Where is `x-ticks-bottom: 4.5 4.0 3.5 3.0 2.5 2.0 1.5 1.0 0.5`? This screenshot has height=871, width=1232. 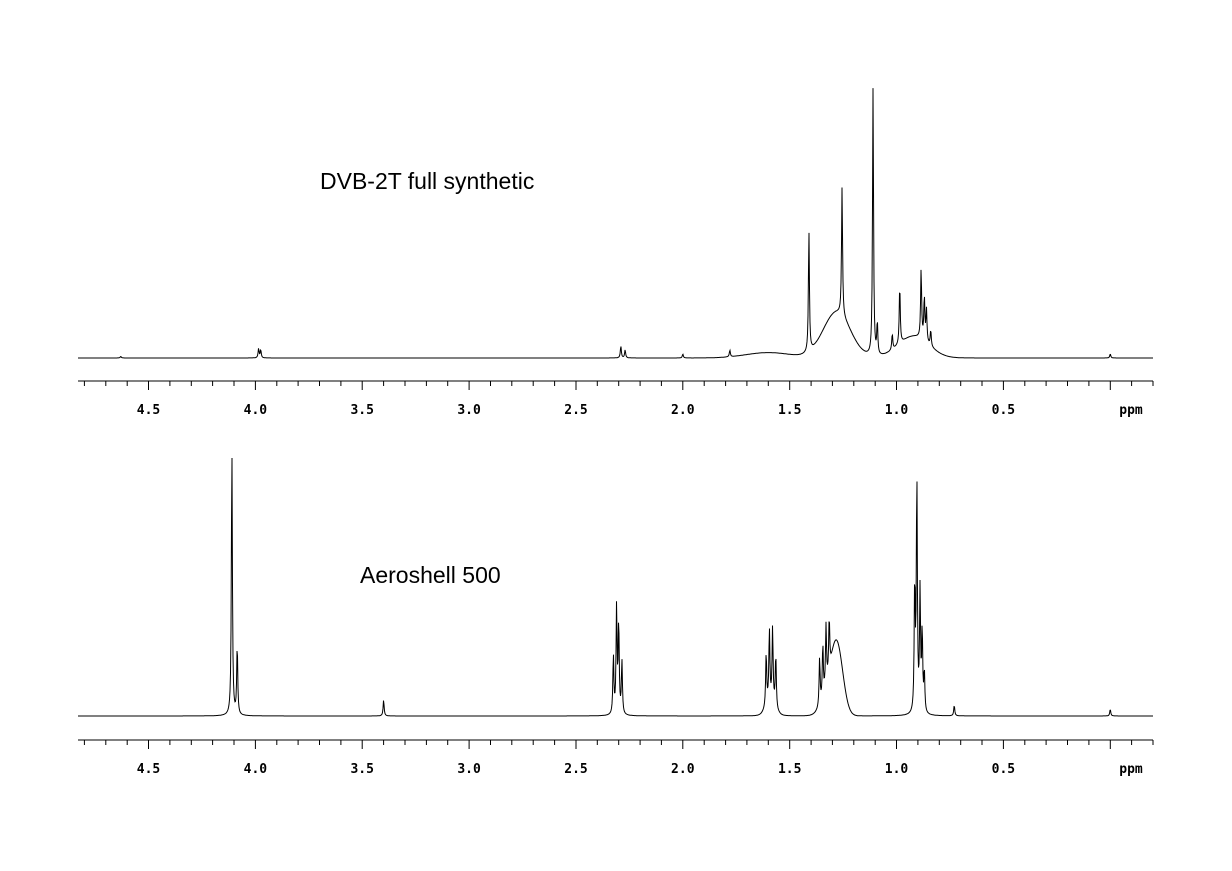 x-ticks-bottom: 4.5 4.0 3.5 3.0 2.5 2.0 1.5 1.0 0.5 is located at coordinates (618, 758).